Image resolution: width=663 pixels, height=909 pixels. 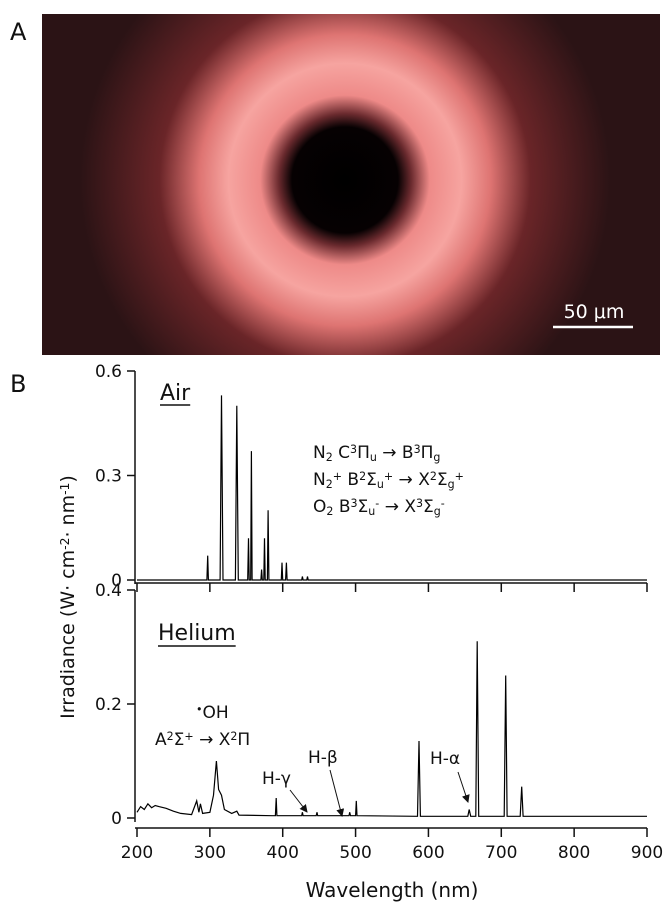 What do you see at coordinates (18, 384) in the screenshot?
I see `panel-label: B` at bounding box center [18, 384].